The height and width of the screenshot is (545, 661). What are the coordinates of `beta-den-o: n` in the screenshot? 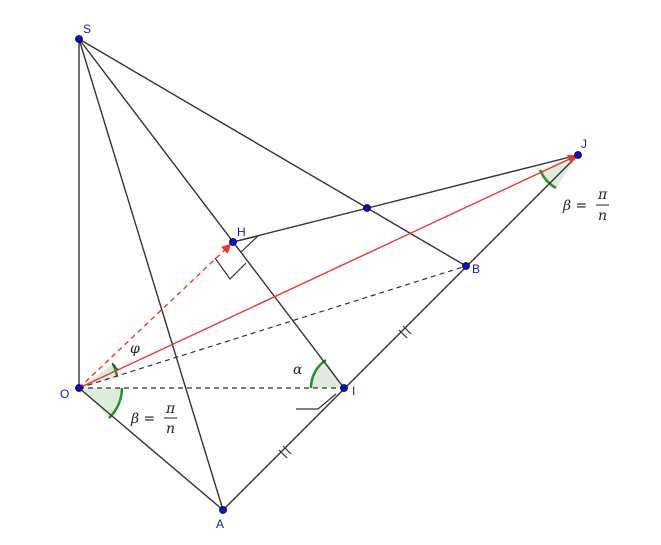 It's located at (170, 429).